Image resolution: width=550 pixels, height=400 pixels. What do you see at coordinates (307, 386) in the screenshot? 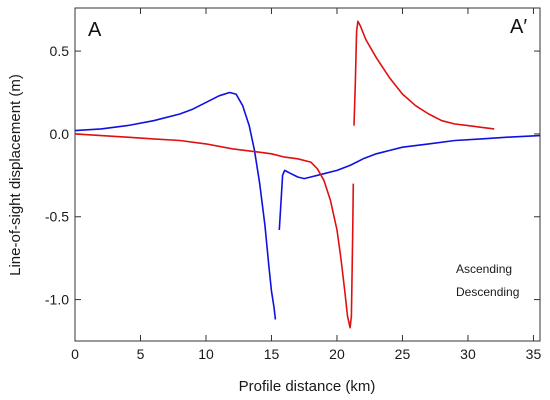
I see `x-axis-label: Profile distance (km)` at bounding box center [307, 386].